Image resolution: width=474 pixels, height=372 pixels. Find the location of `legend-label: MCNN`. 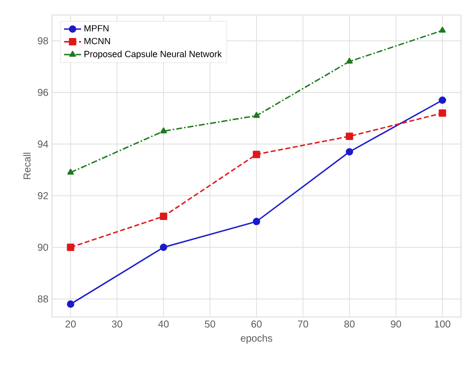

legend-label: MCNN is located at coordinates (97, 41).